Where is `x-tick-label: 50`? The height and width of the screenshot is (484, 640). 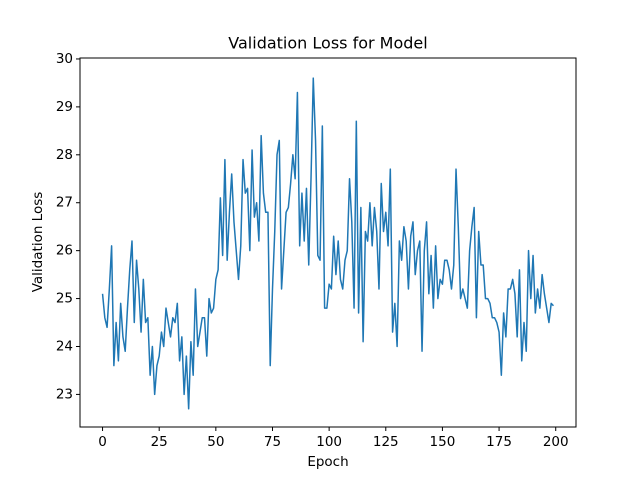 x-tick-label: 50 is located at coordinates (215, 442).